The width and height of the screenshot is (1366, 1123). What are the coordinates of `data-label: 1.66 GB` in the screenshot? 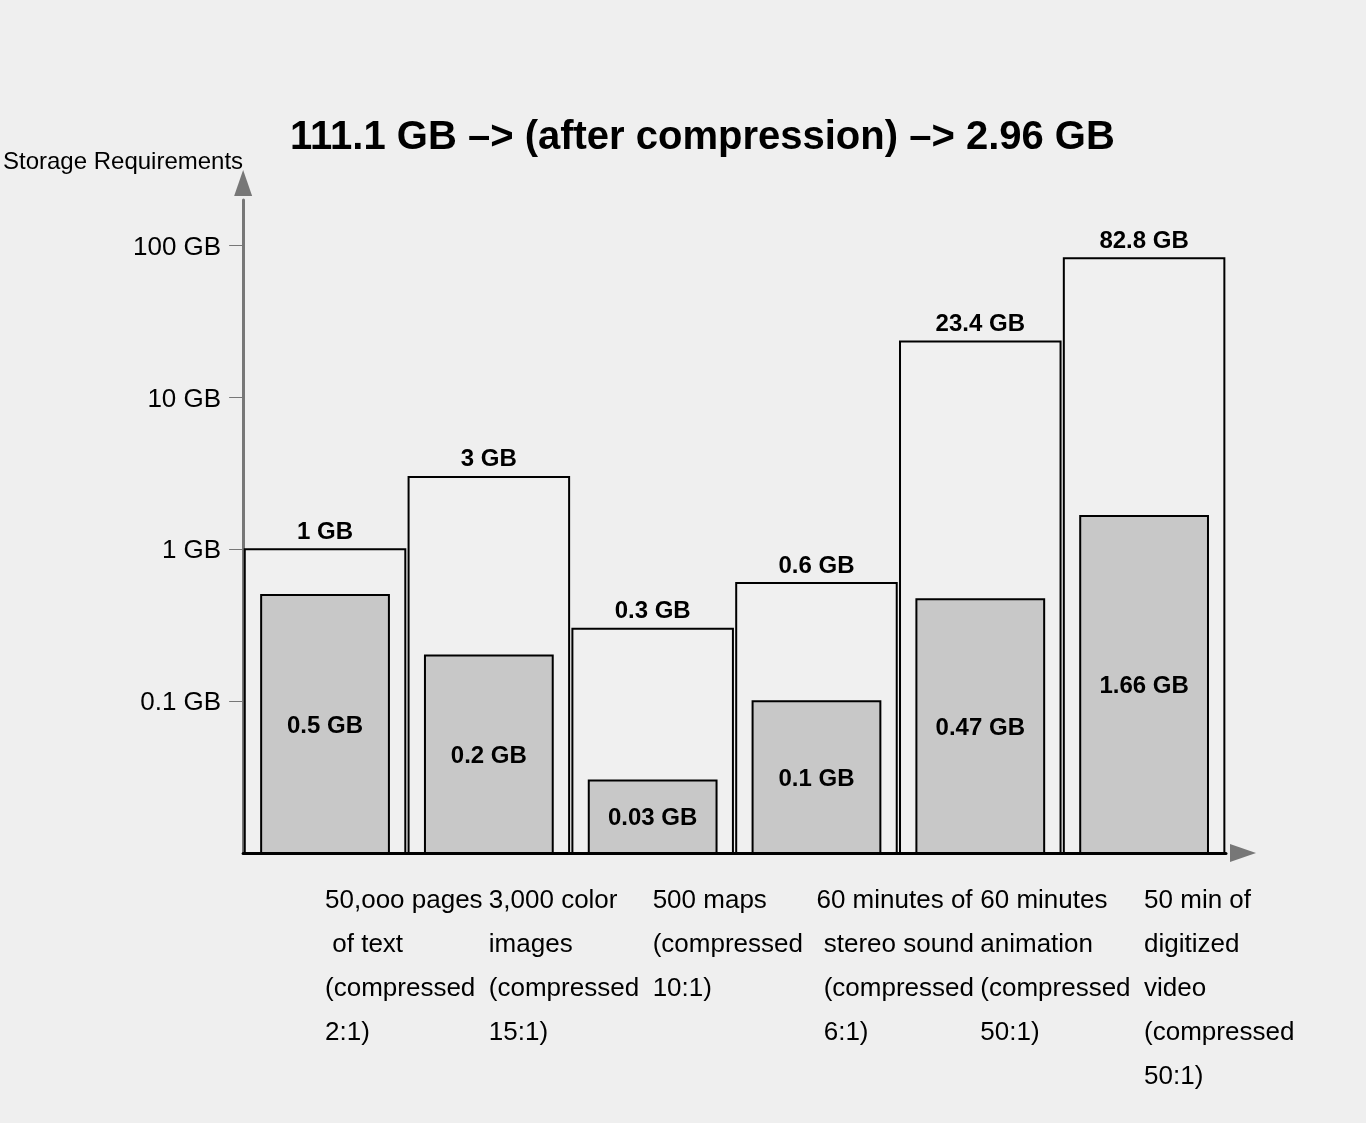 It's located at (1144, 684).